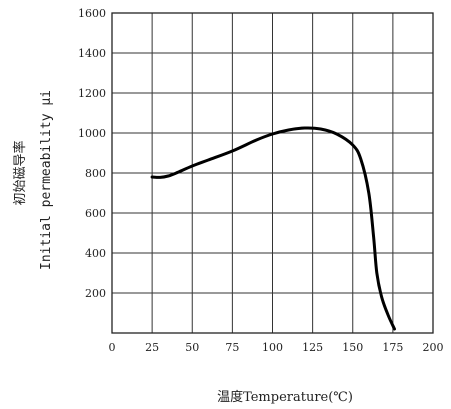 This screenshot has height=409, width=451. I want to click on y-tick-label: 200, so click(95, 293).